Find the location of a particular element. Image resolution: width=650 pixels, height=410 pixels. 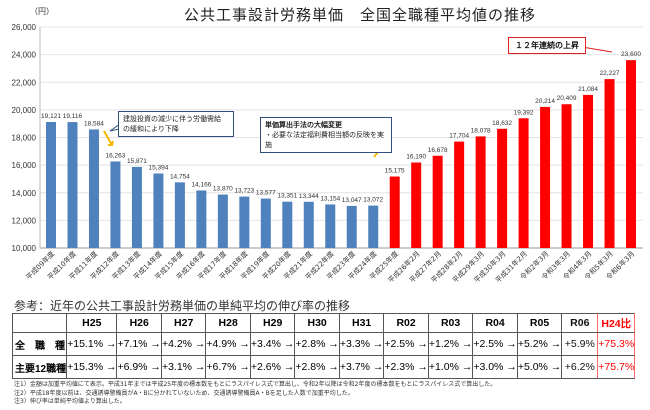

bar-value-label: 18,078 is located at coordinates (481, 130).